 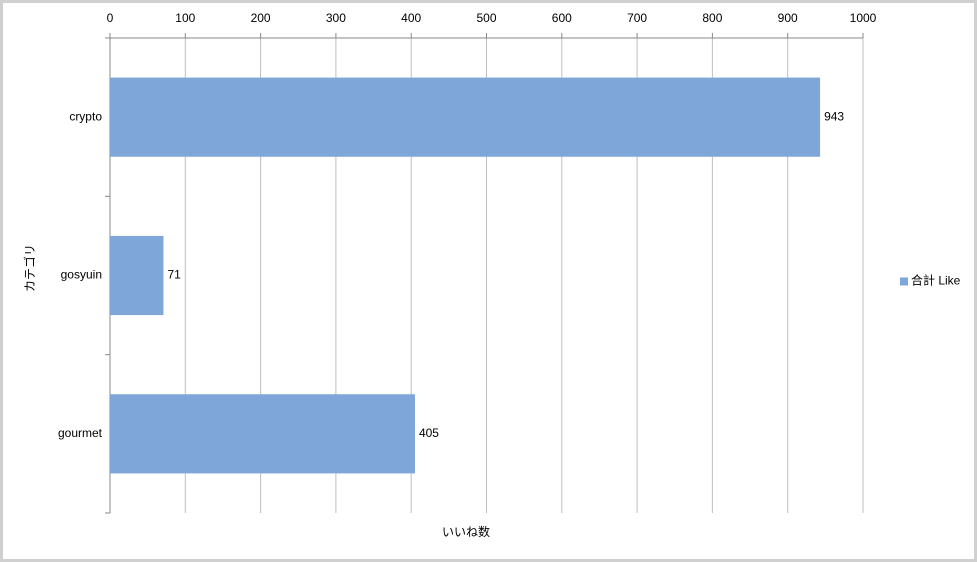 I want to click on data-label: 71, so click(x=174, y=275).